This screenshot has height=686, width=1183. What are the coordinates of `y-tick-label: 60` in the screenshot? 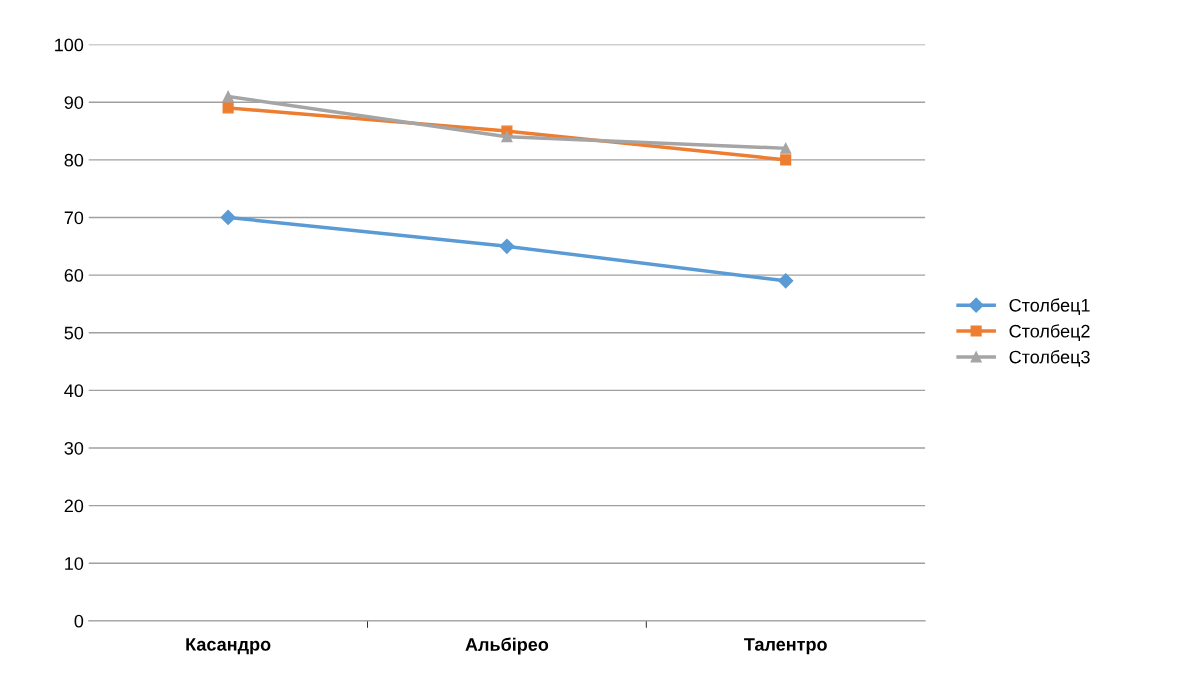 It's located at (74, 275).